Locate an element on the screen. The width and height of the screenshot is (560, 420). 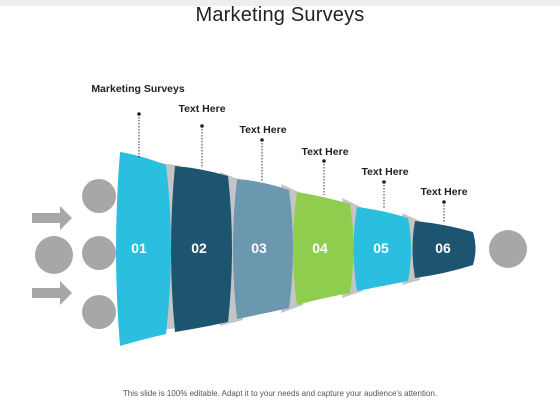
callout-lines is located at coordinates (291, 168).